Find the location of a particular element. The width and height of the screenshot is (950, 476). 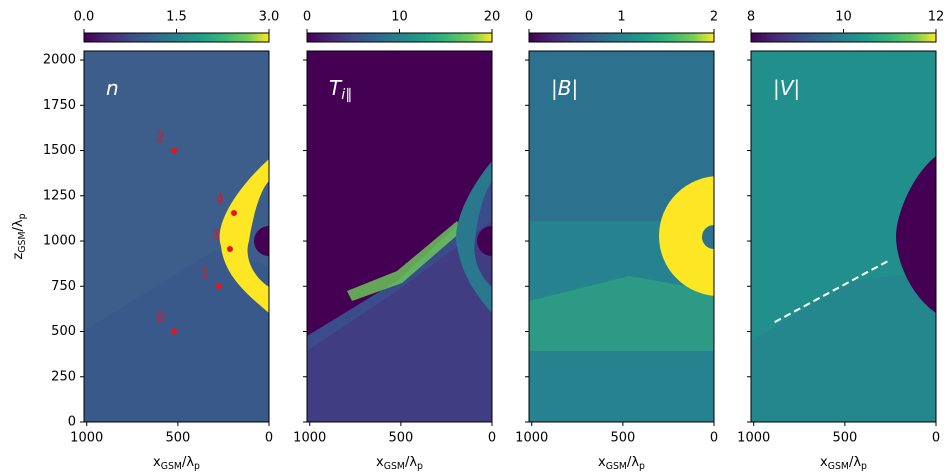

colorbar-tick-label: 0.0 is located at coordinates (84, 17).